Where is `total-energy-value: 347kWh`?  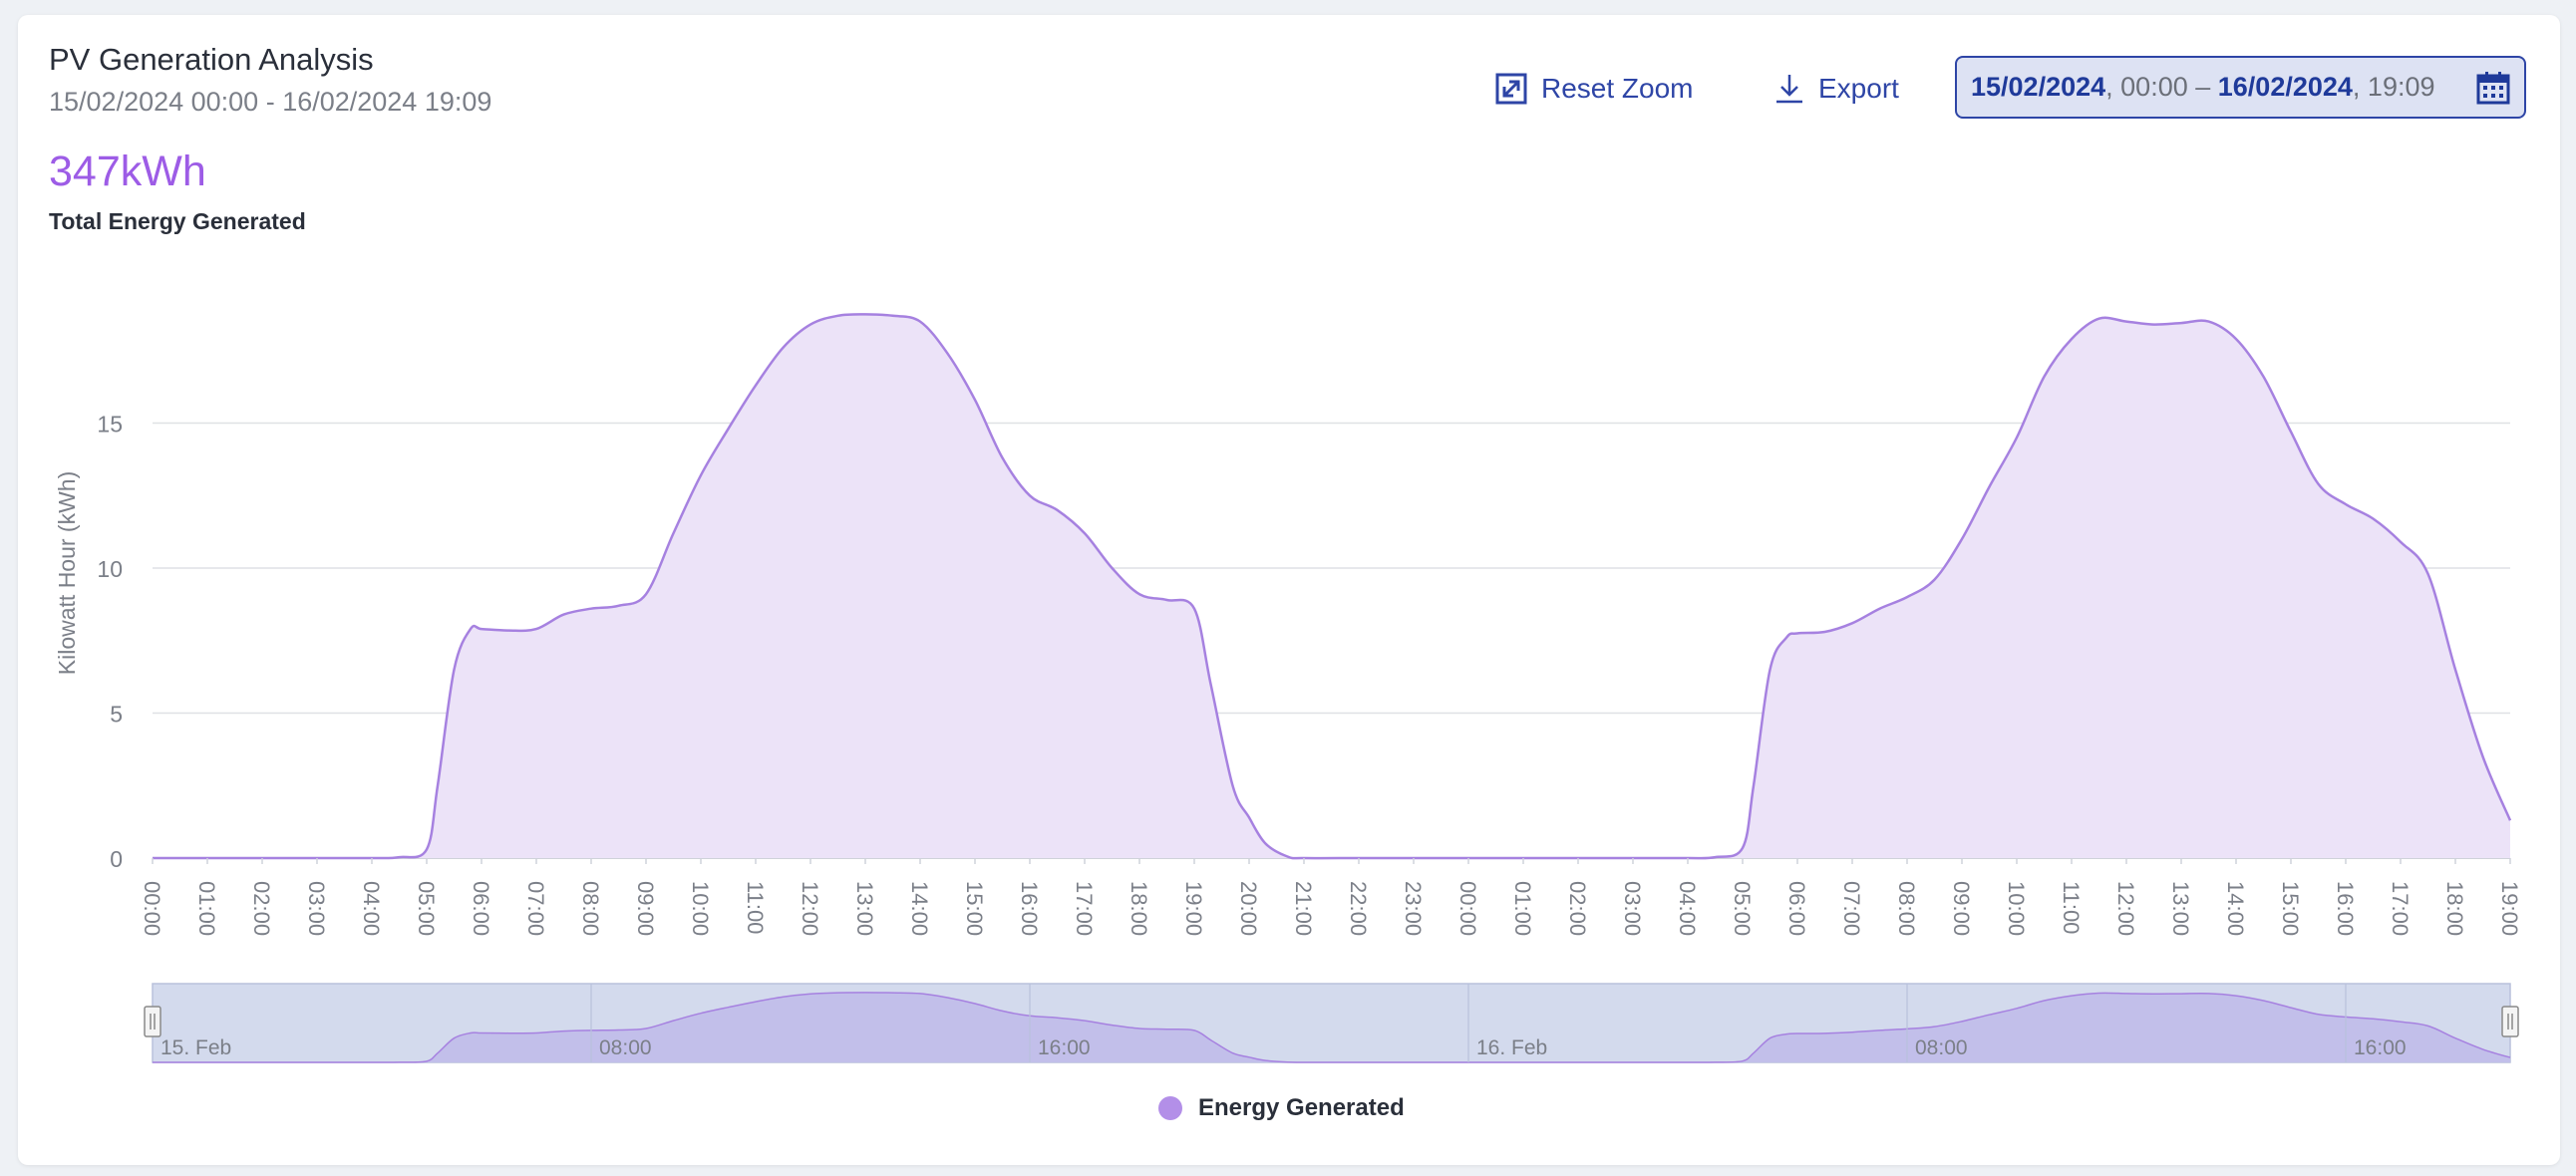
total-energy-value: 347kWh is located at coordinates (127, 171).